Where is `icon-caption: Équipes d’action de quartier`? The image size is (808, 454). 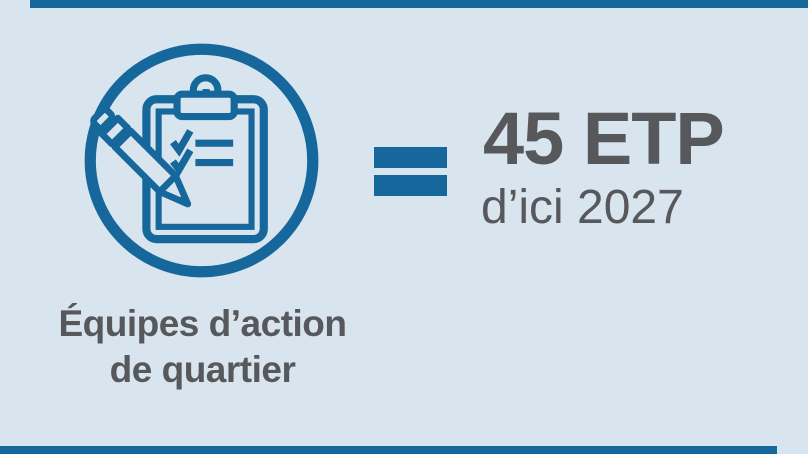
icon-caption: Équipes d’action de quartier is located at coordinates (202, 347).